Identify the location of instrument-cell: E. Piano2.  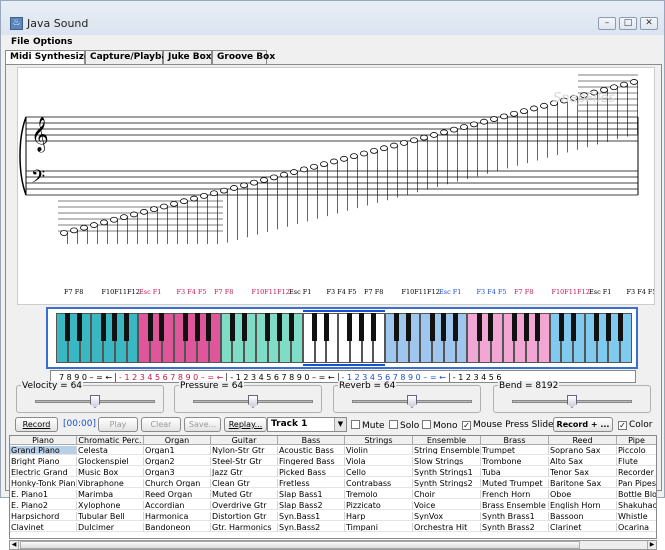
(43, 505).